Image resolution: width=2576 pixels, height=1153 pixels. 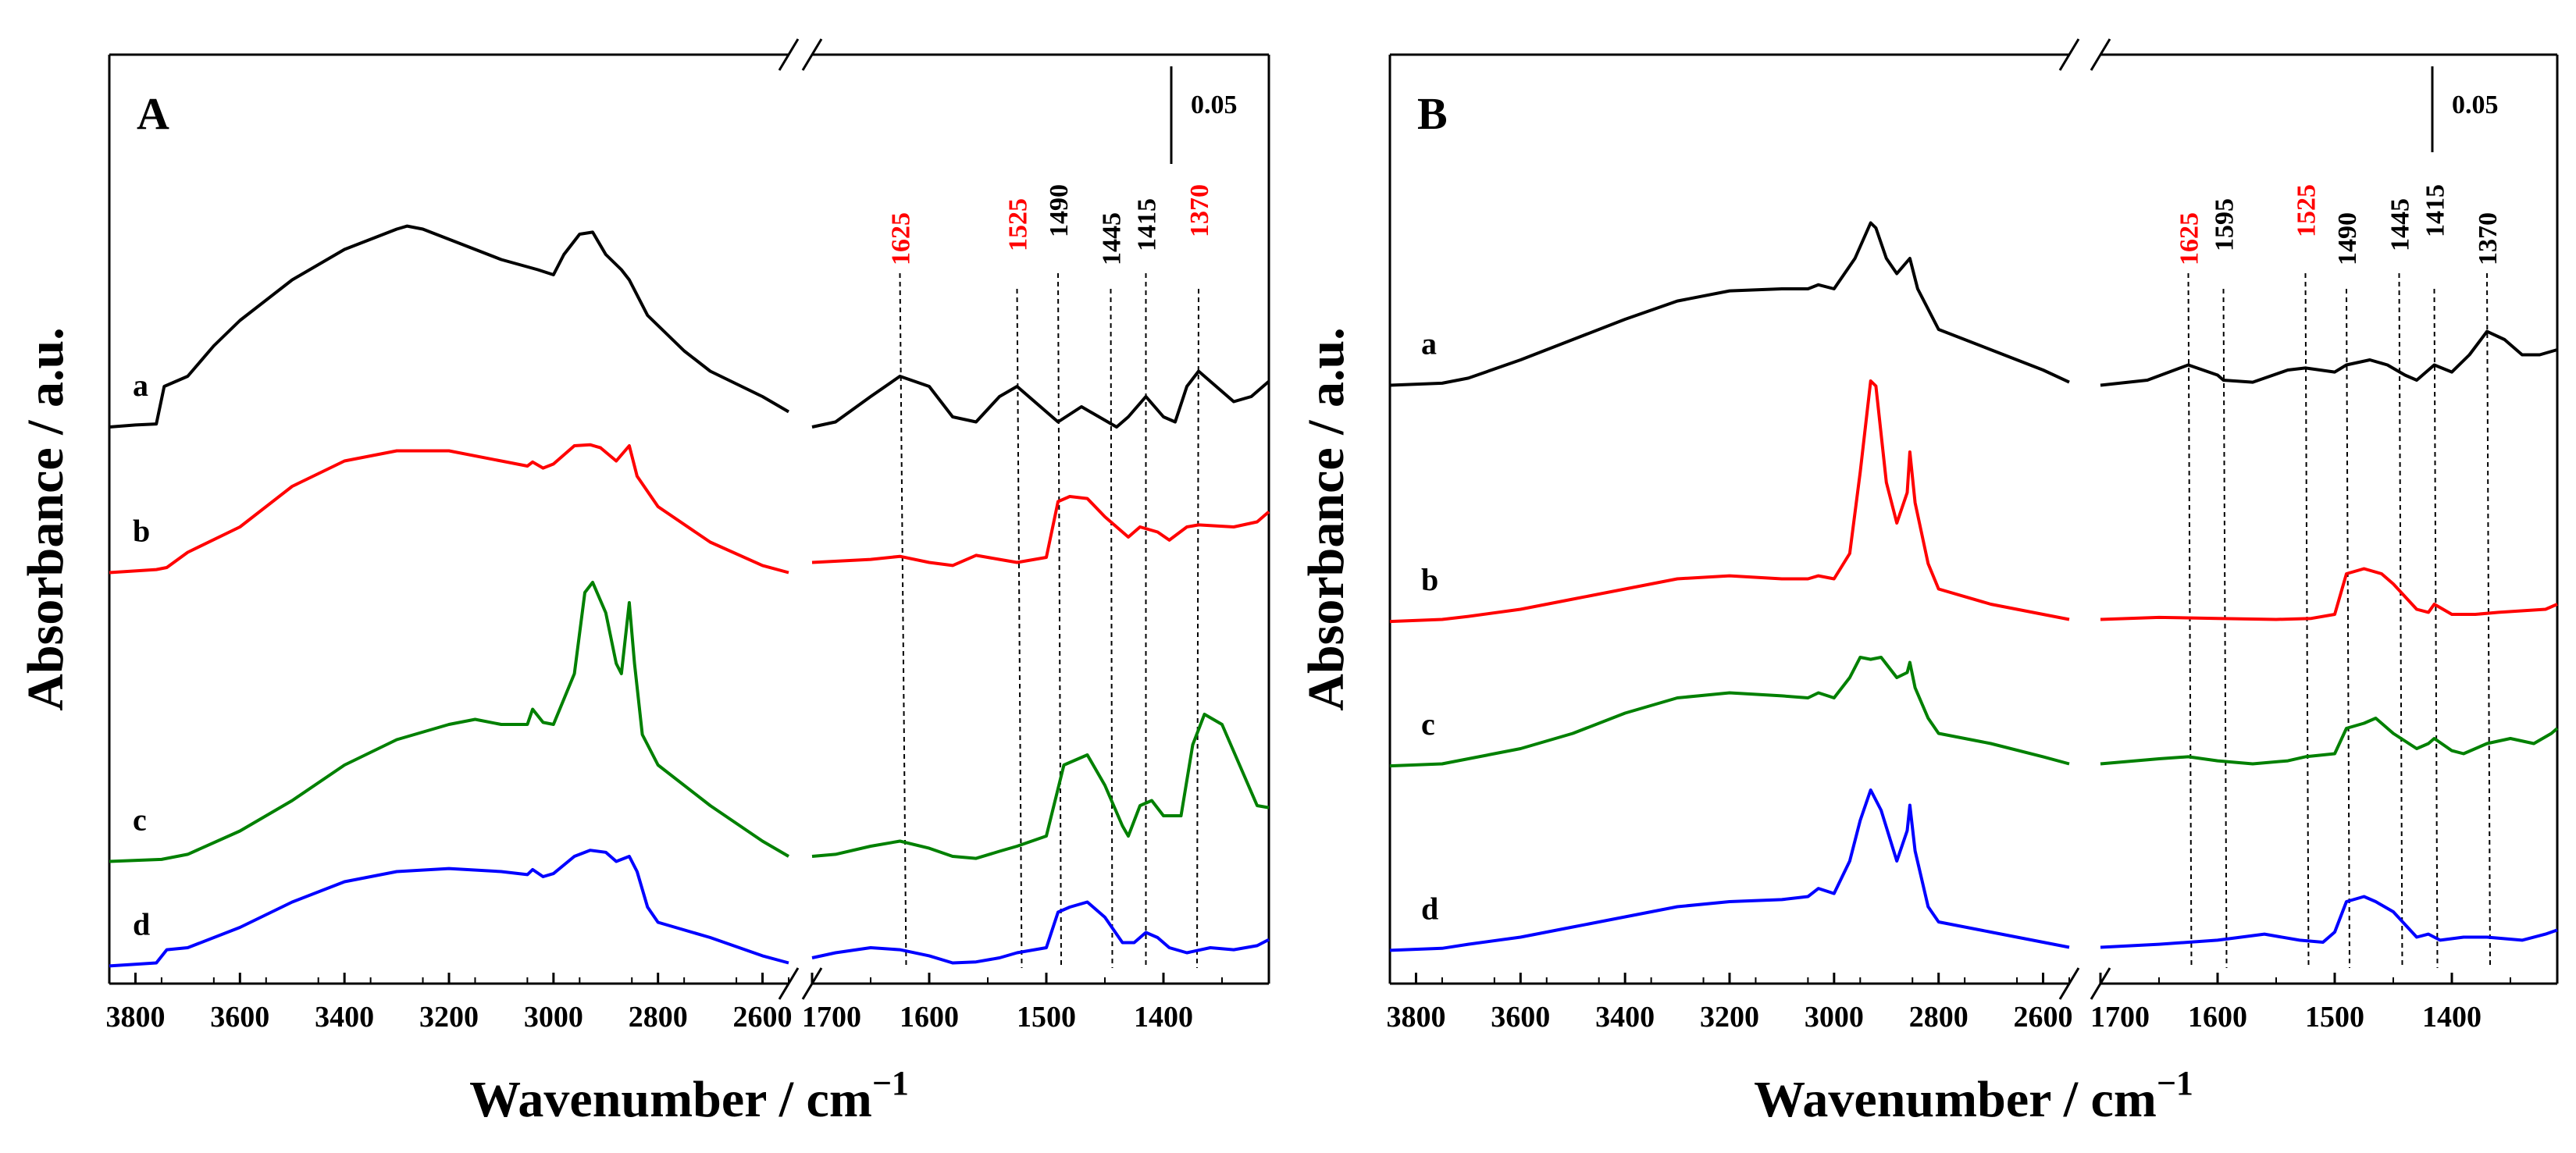 I want to click on panel-label: B, so click(x=1432, y=113).